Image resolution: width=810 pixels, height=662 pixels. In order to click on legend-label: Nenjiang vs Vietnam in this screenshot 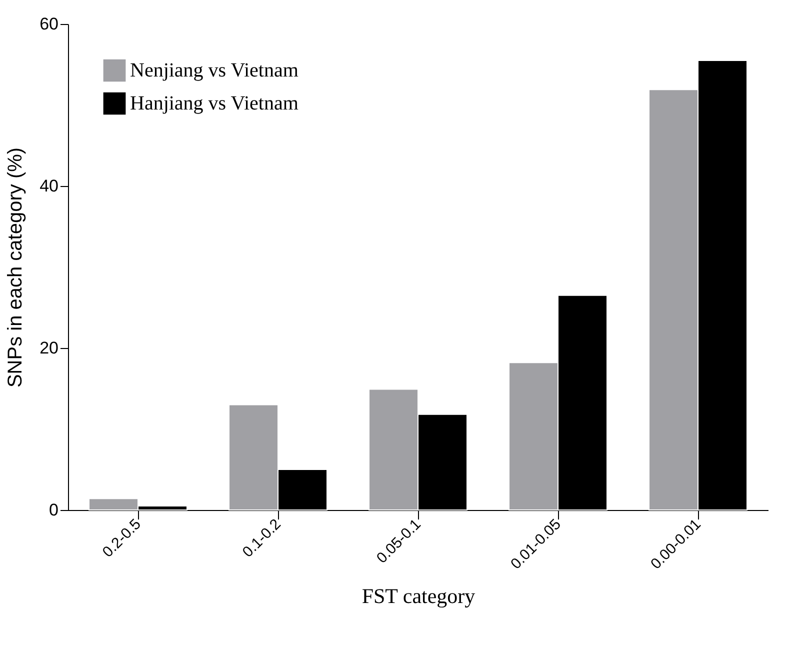, I will do `click(214, 71)`.